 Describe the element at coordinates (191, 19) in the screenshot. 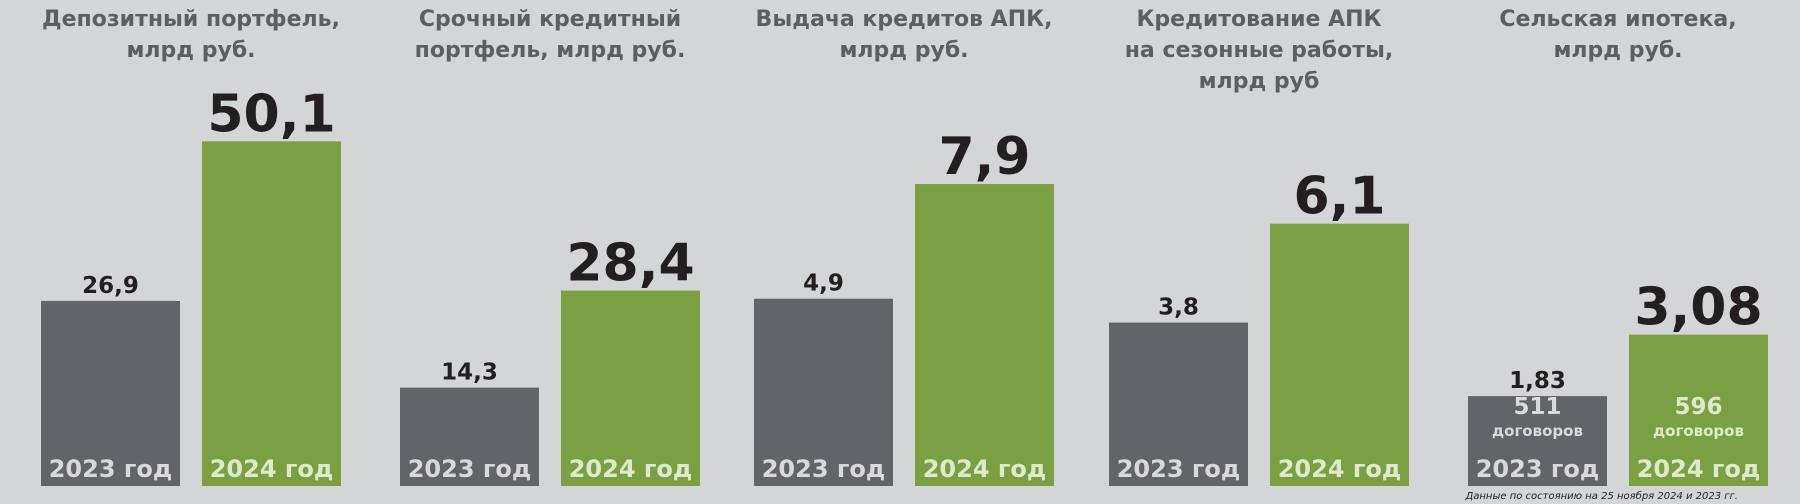

I see `chart-title: Депозитный портфель,` at that location.